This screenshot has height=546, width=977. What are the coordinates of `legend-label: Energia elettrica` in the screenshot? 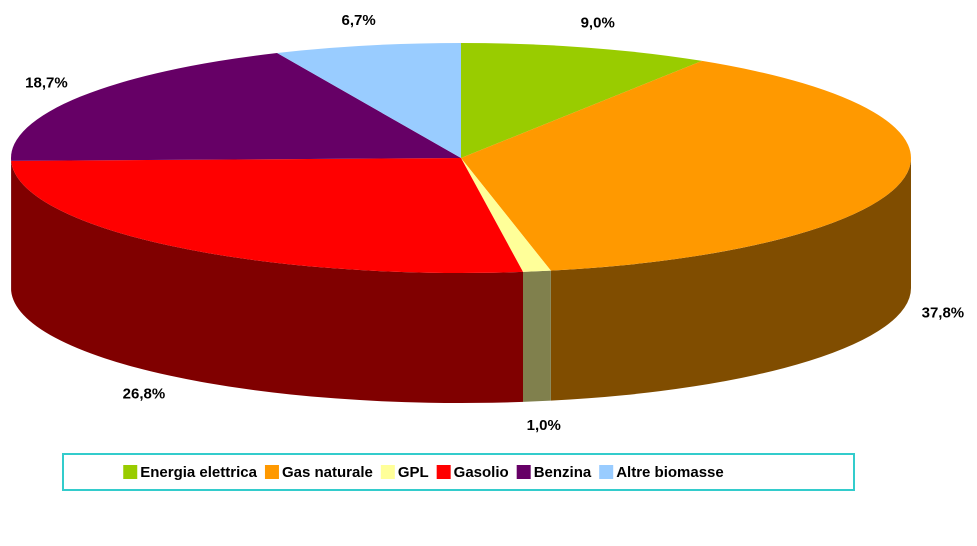 It's located at (198, 472).